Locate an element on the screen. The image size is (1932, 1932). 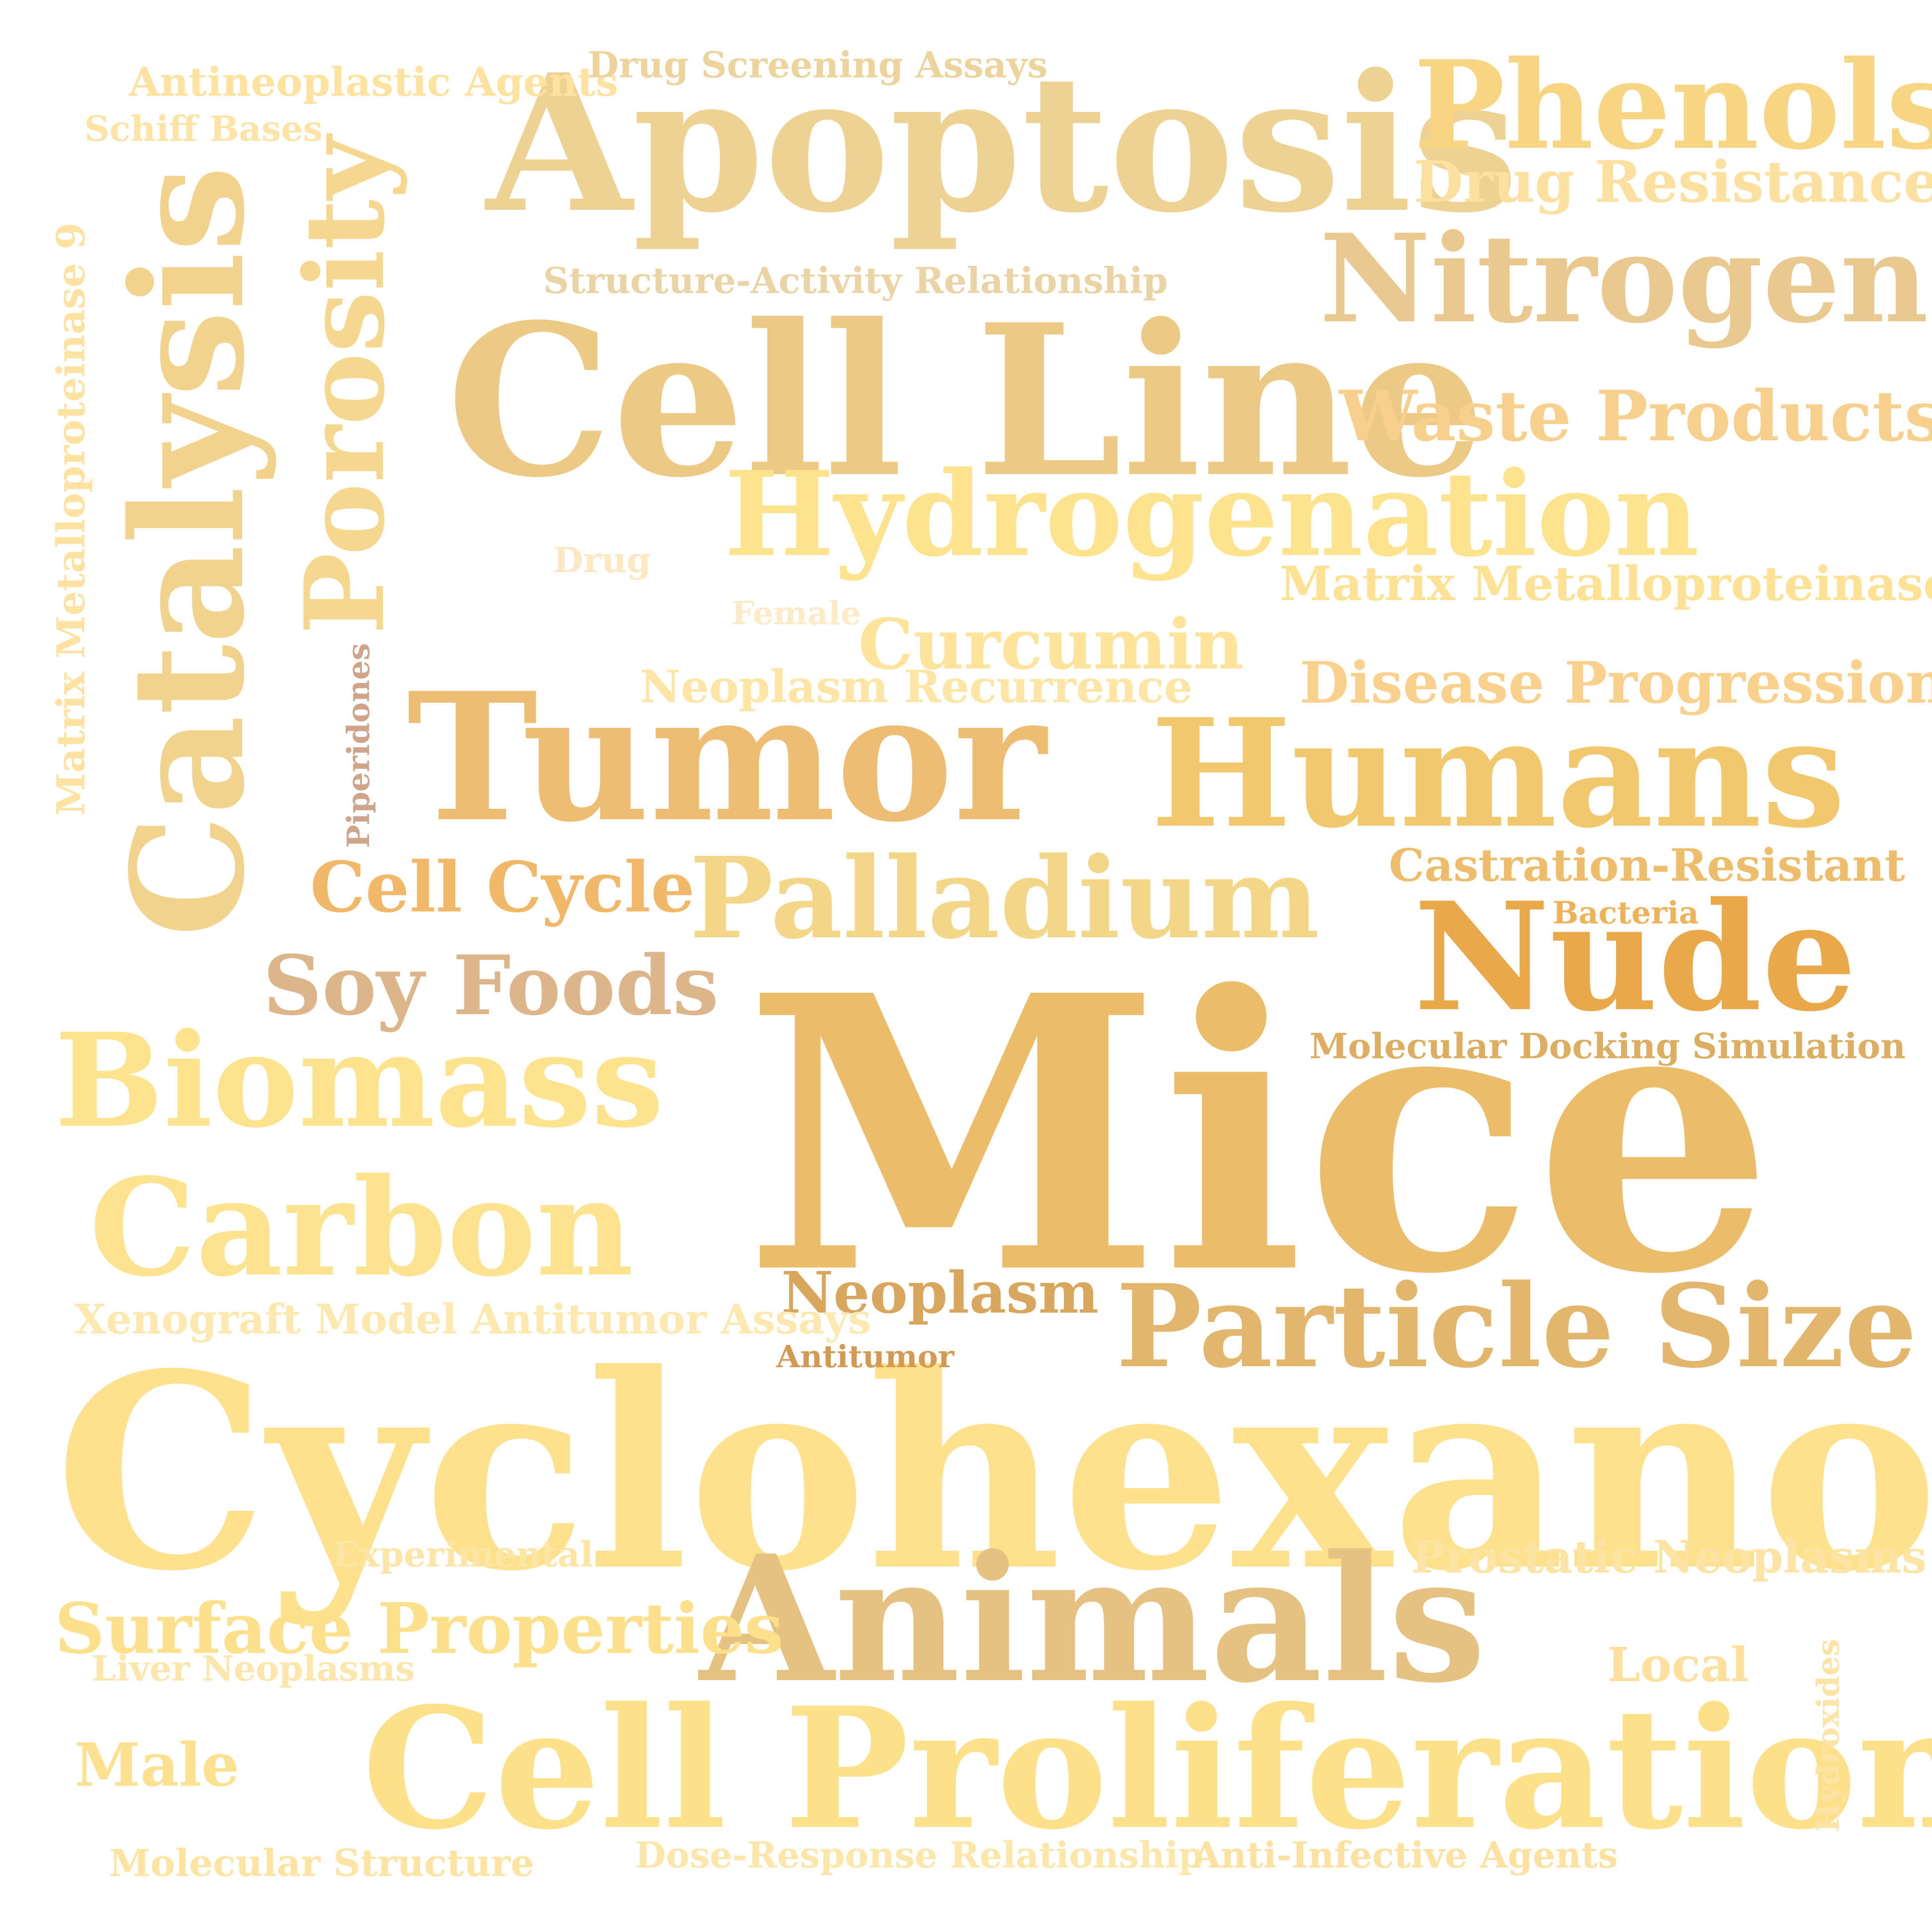
word-antineoplastic-agents: Antineoplastic Agents is located at coordinates (374, 82).